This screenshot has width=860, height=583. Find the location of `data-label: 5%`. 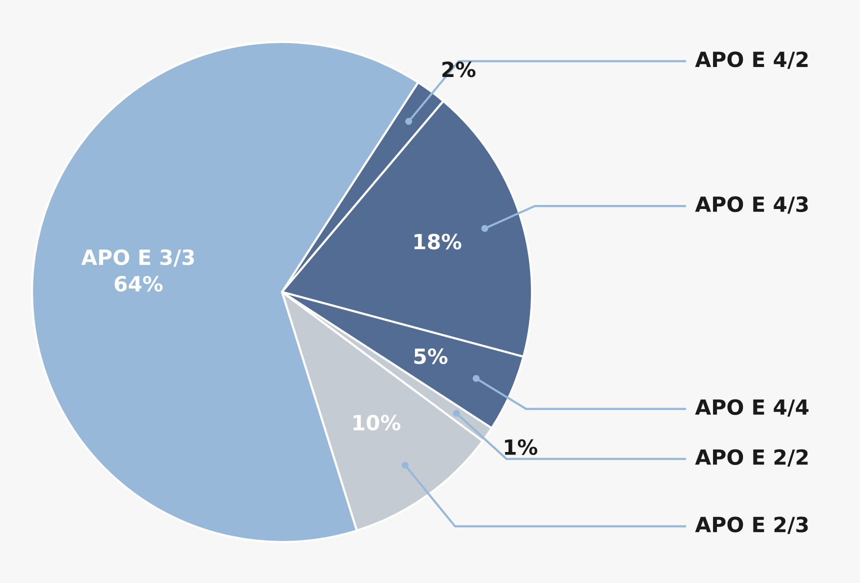

data-label: 5% is located at coordinates (431, 356).